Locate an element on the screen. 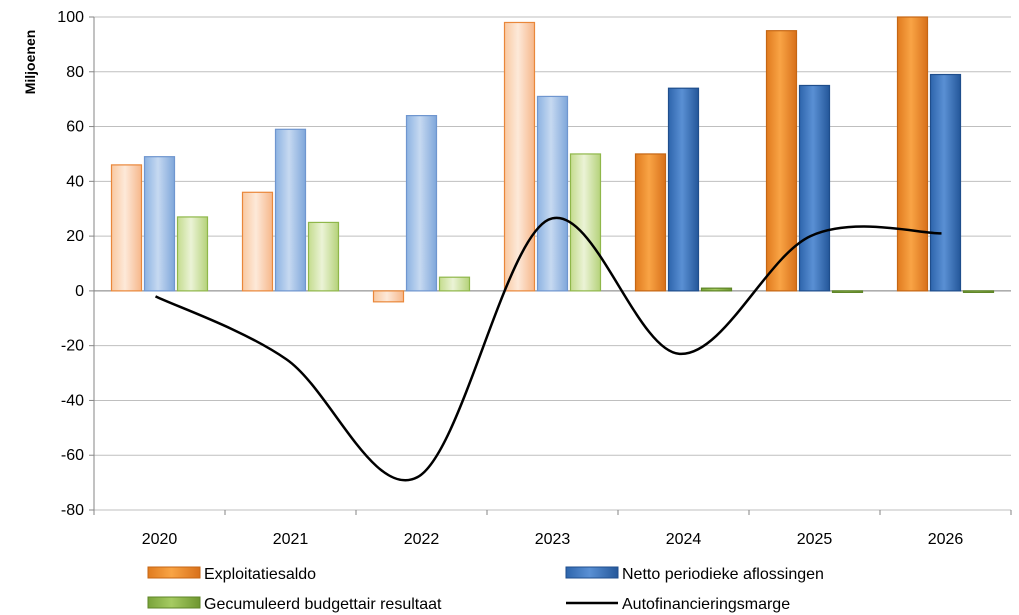 The width and height of the screenshot is (1019, 615). legend-label: Netto periodieke aflossingen is located at coordinates (723, 574).